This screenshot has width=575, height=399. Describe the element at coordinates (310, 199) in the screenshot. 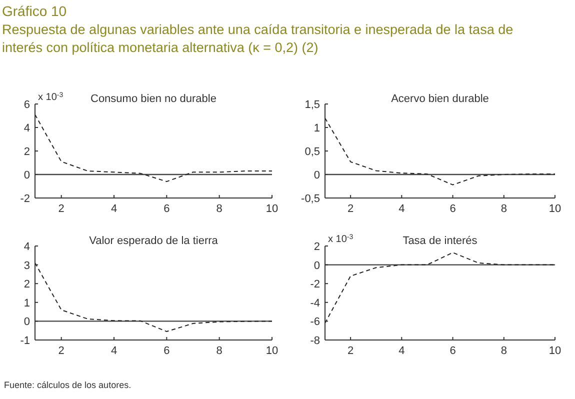

I see `y-tick-label: -0,5` at that location.